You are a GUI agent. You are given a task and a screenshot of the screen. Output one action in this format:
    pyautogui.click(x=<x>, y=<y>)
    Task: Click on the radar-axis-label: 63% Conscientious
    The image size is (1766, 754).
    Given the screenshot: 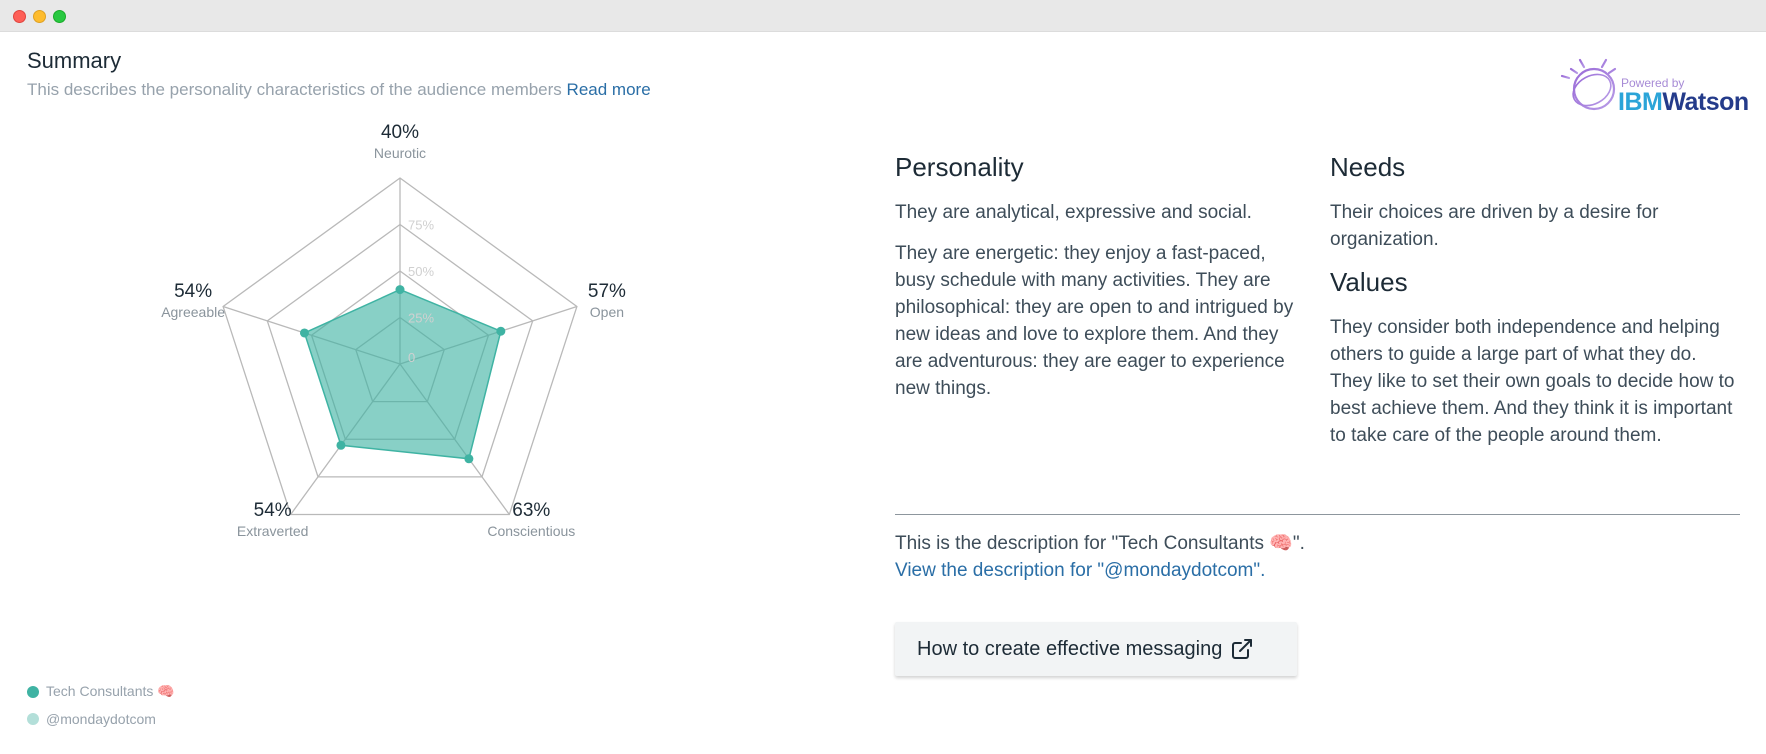 What is the action you would take?
    pyautogui.click(x=531, y=520)
    